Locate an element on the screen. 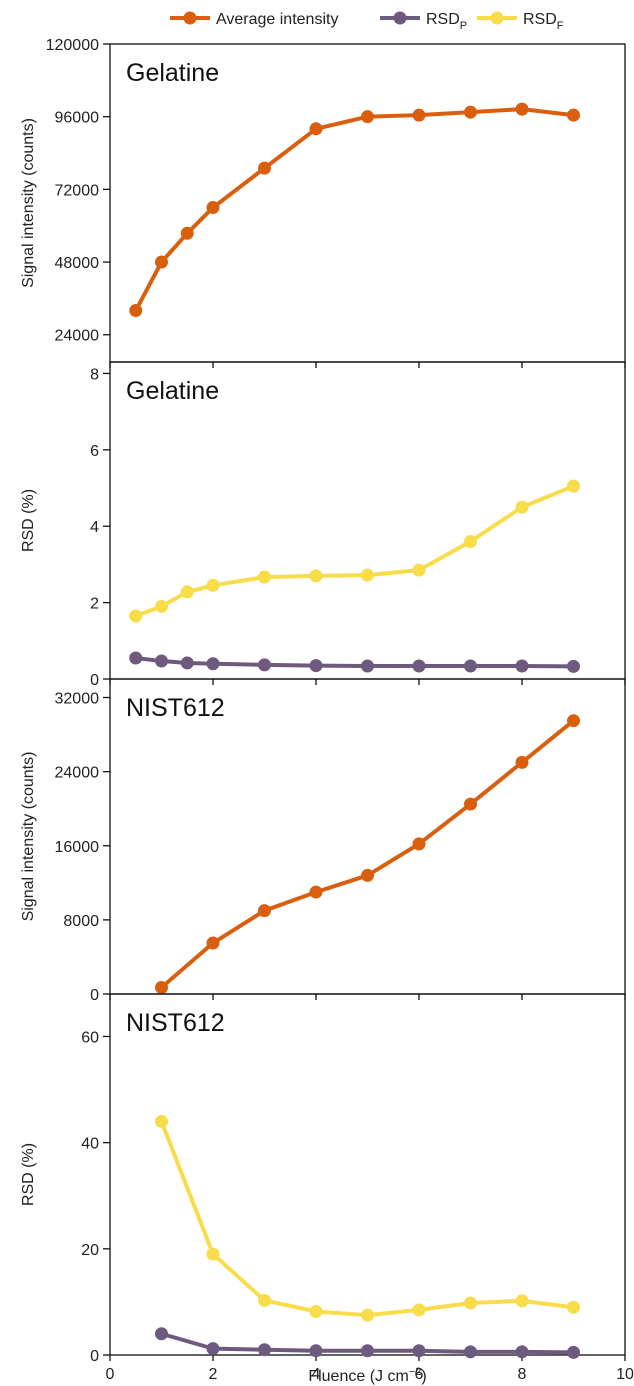 This screenshot has height=1386, width=634. legend-marker-rsdp is located at coordinates (400, 18).